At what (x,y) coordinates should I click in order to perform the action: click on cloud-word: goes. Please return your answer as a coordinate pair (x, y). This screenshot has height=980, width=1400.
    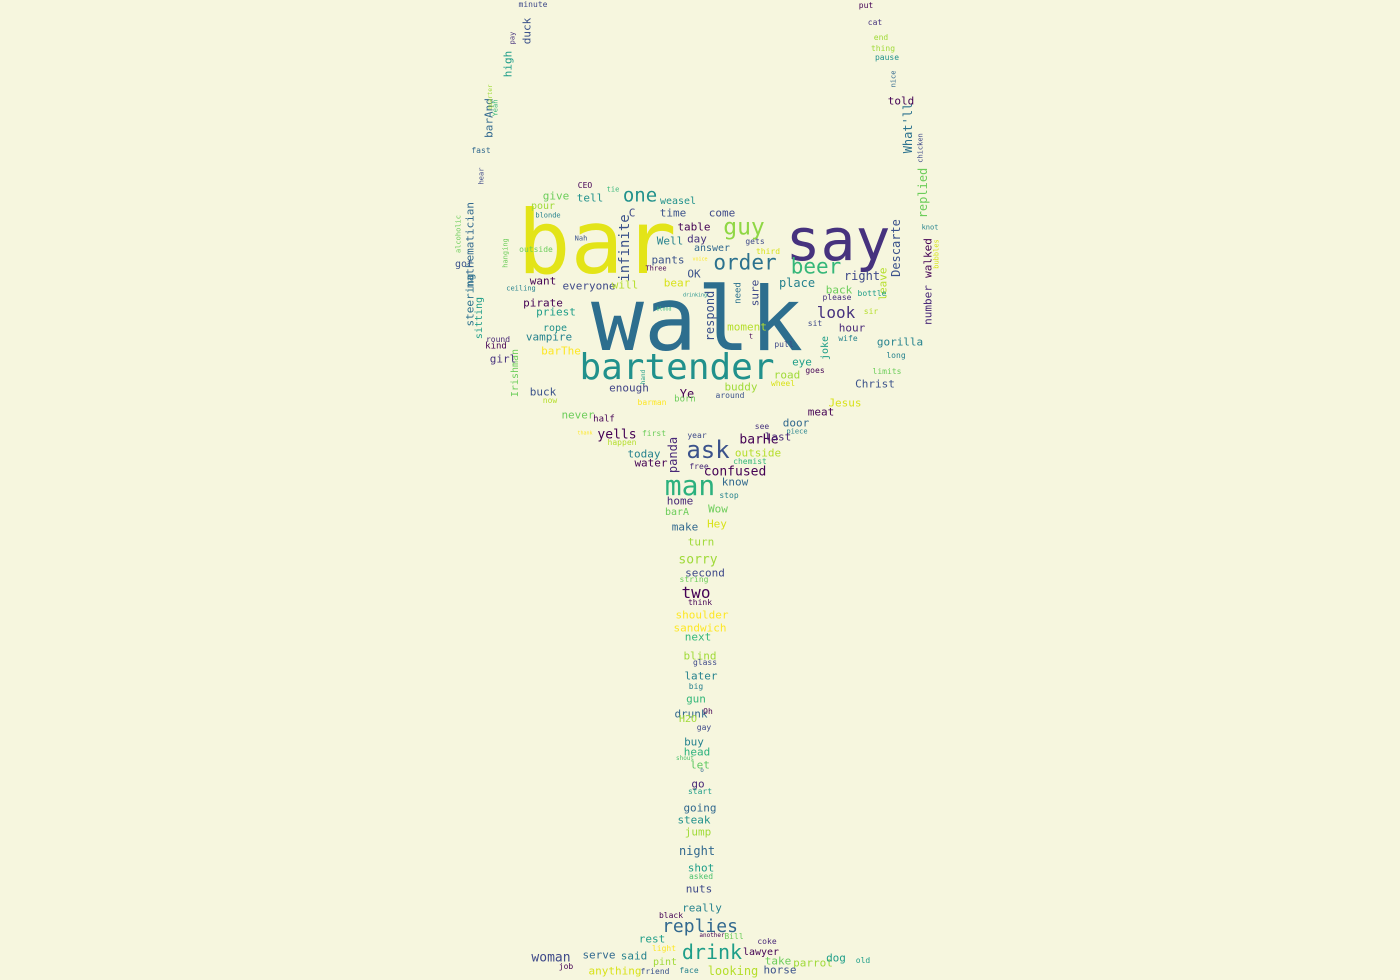
    Looking at the image, I should click on (815, 370).